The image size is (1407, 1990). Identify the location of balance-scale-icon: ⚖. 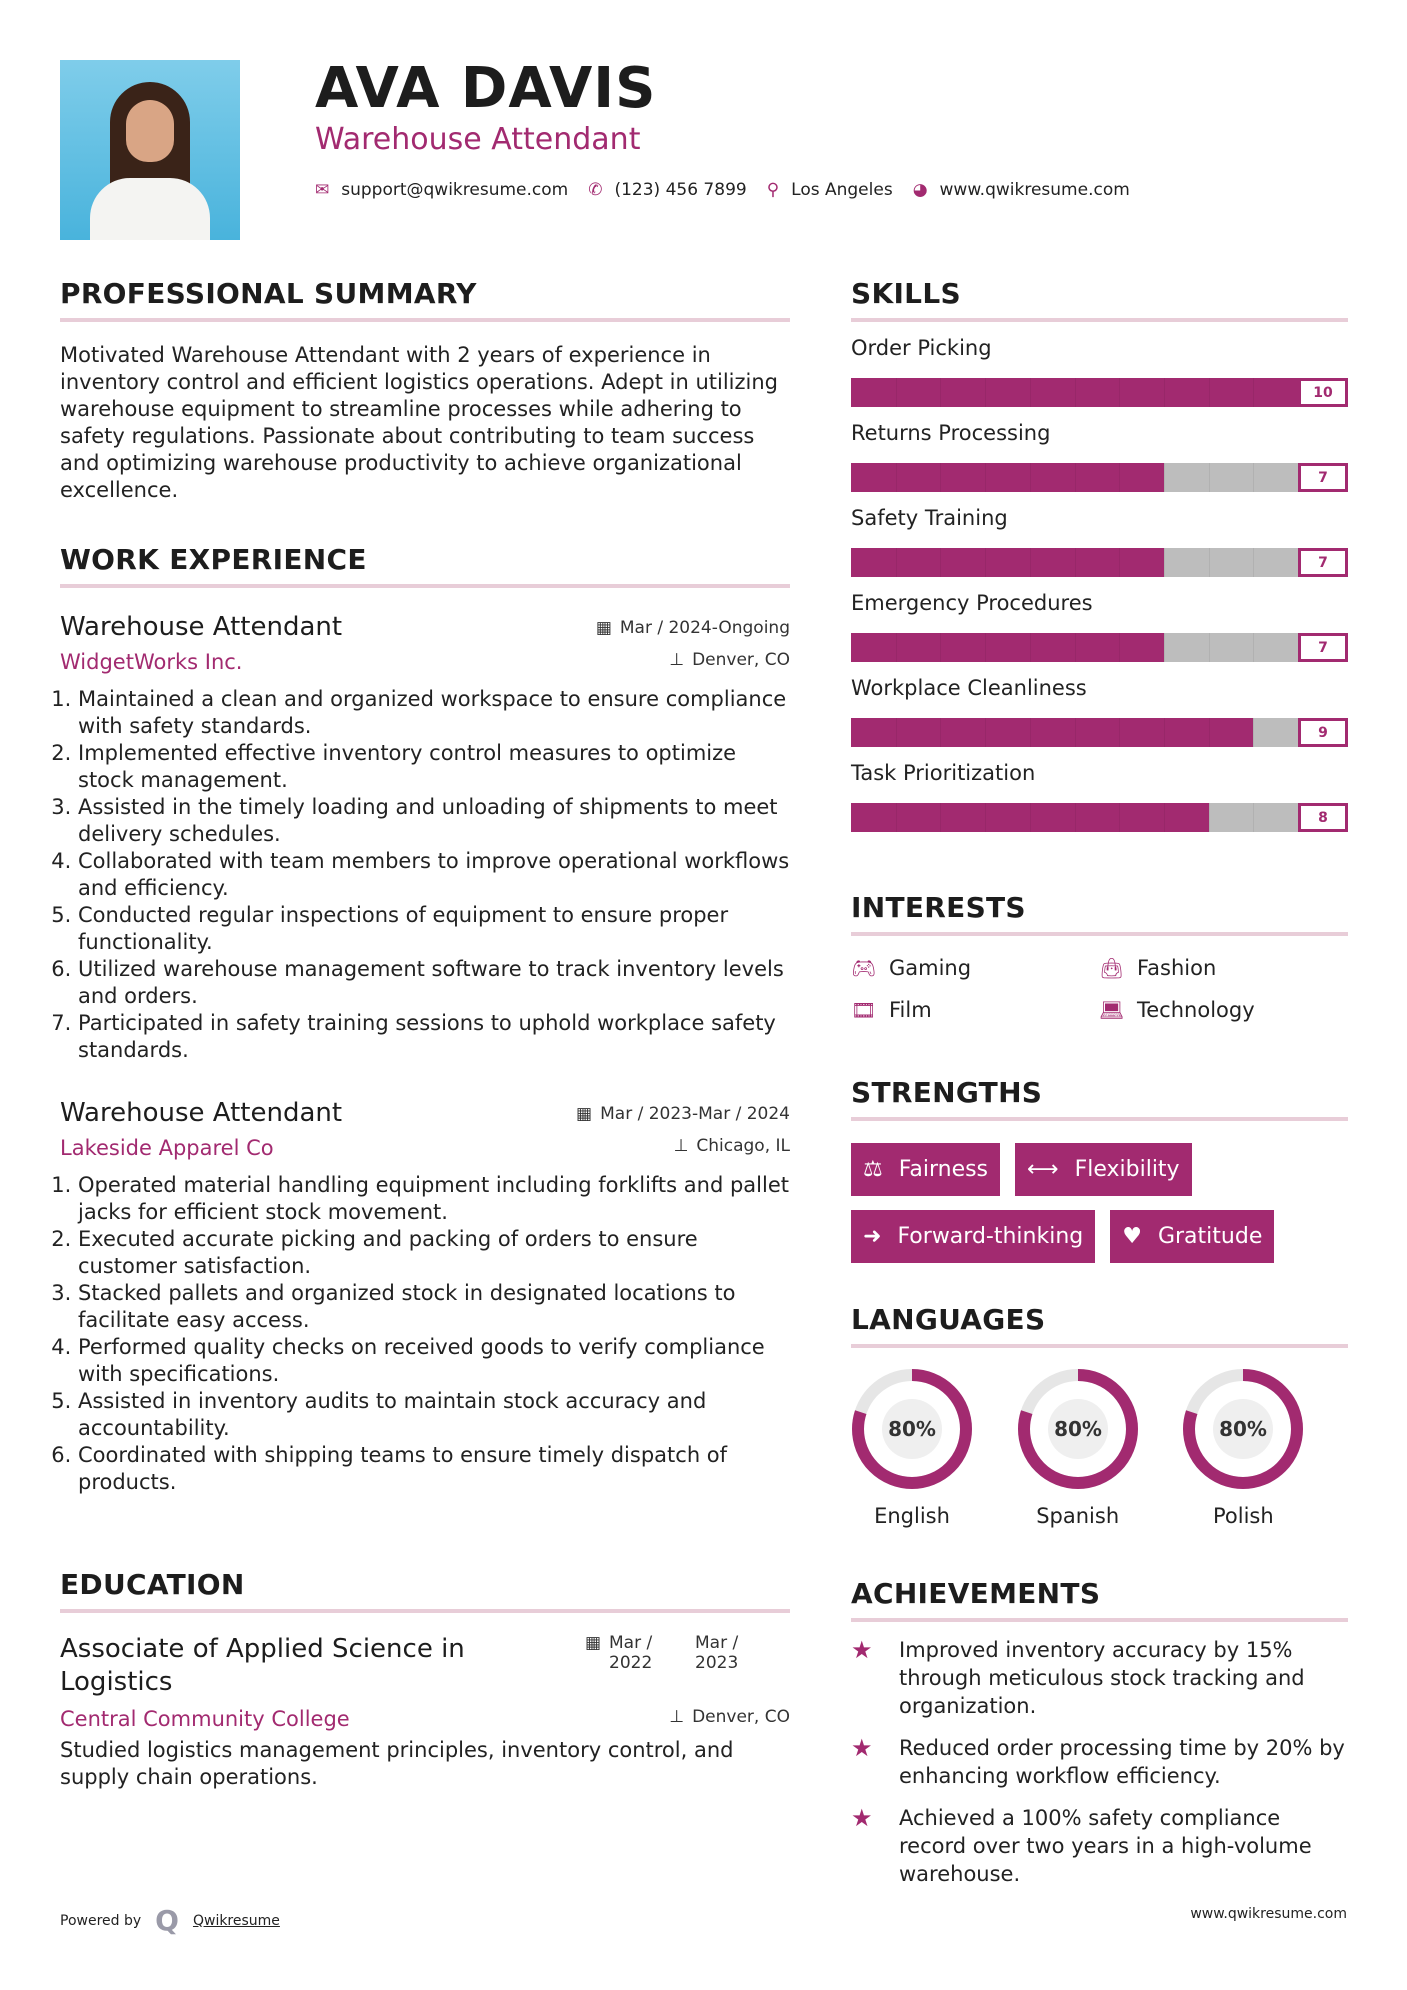
(873, 1169).